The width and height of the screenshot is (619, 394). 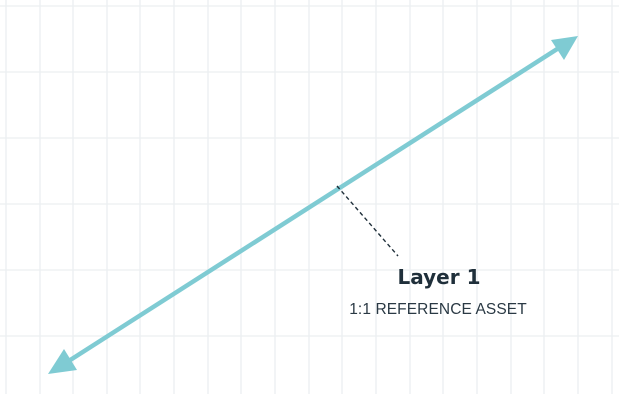 What do you see at coordinates (438, 309) in the screenshot?
I see `annotation-subtitle: 1:1 REFERENCE ASSET` at bounding box center [438, 309].